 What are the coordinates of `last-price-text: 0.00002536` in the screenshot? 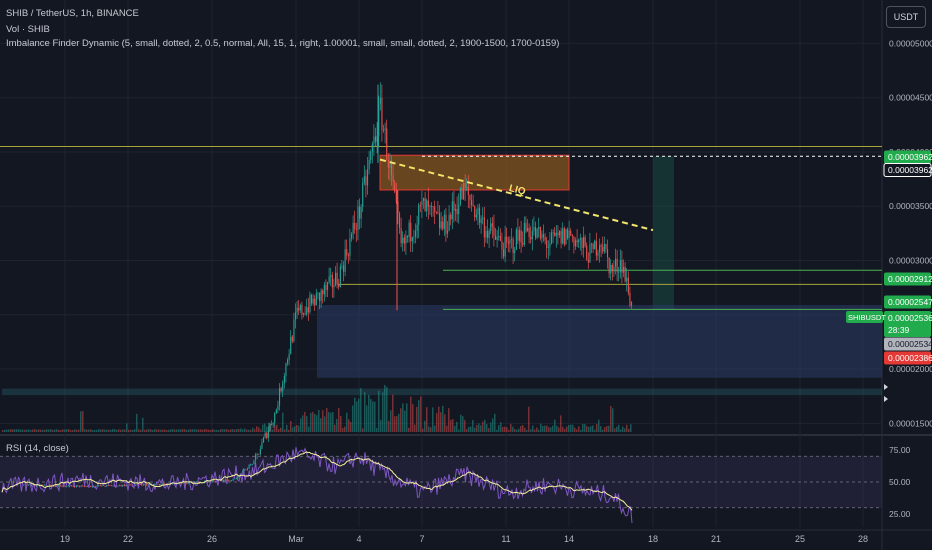 It's located at (910, 318).